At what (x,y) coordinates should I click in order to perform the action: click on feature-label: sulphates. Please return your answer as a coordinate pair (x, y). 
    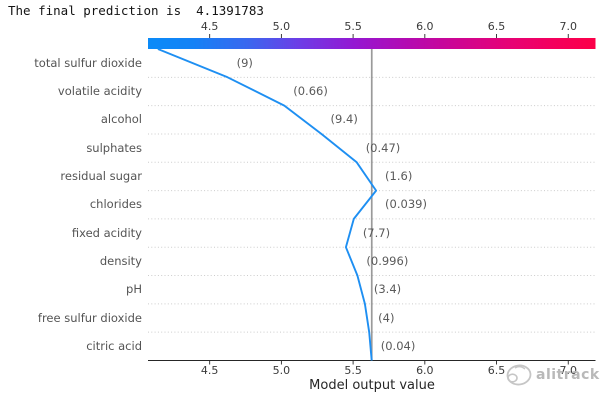
    Looking at the image, I should click on (114, 147).